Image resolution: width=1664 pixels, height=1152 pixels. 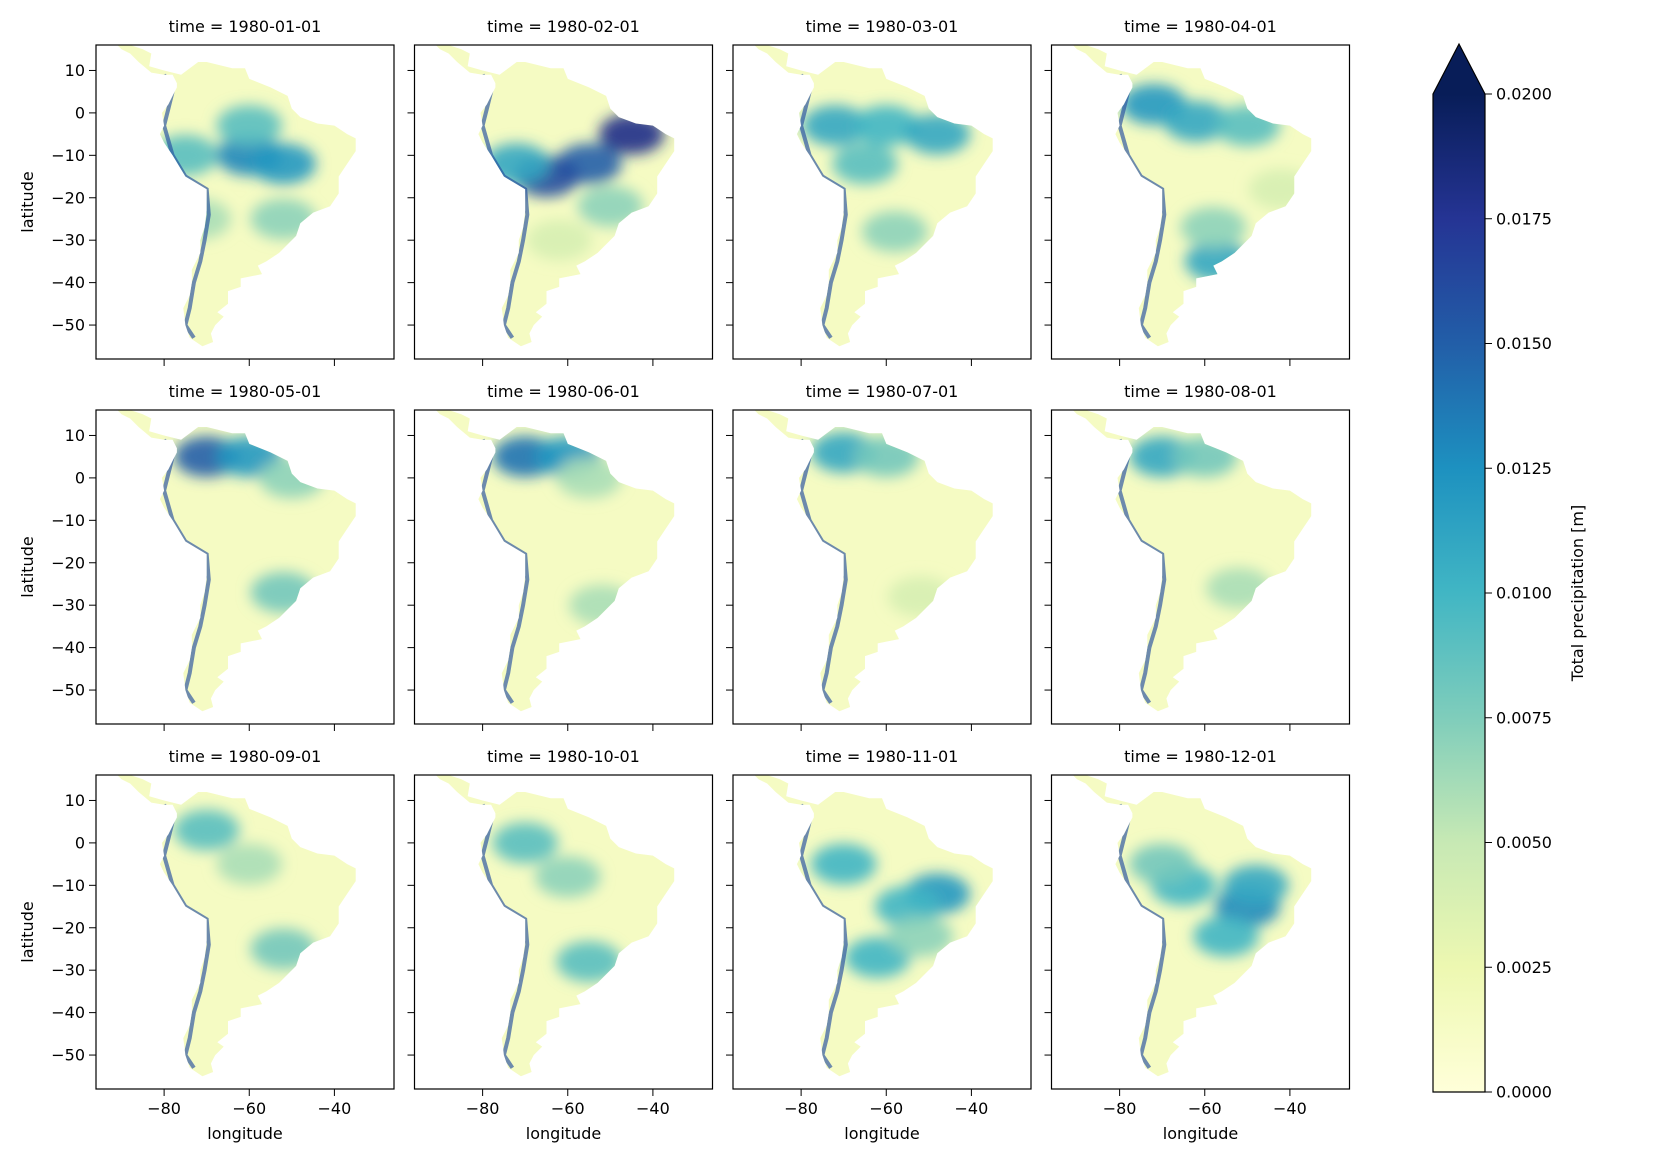 I want to click on colorbar-gradient, so click(x=1459, y=593).